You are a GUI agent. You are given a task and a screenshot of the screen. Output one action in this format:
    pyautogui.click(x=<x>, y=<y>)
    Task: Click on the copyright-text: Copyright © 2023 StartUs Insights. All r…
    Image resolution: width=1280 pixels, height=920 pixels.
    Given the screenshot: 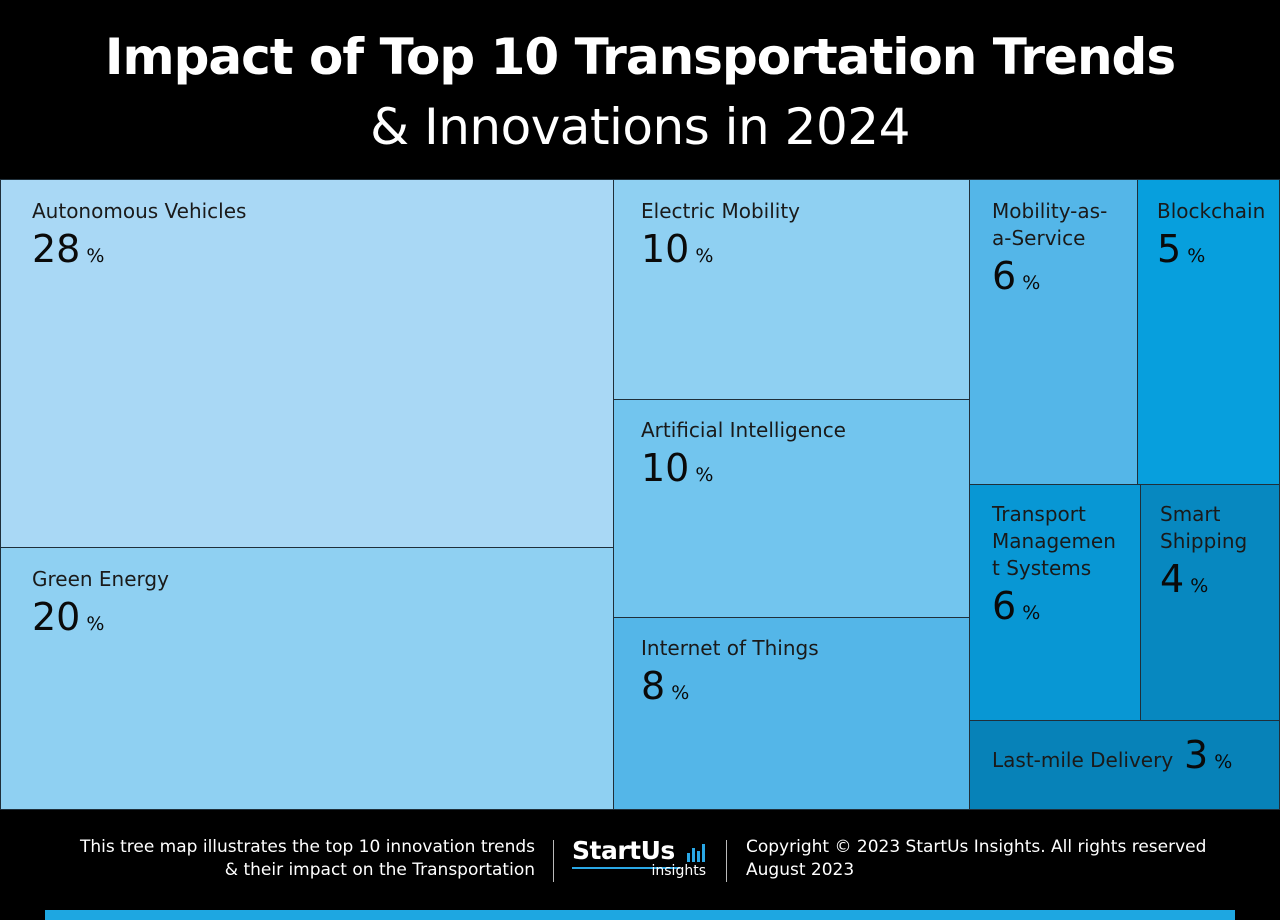 What is the action you would take?
    pyautogui.click(x=976, y=847)
    